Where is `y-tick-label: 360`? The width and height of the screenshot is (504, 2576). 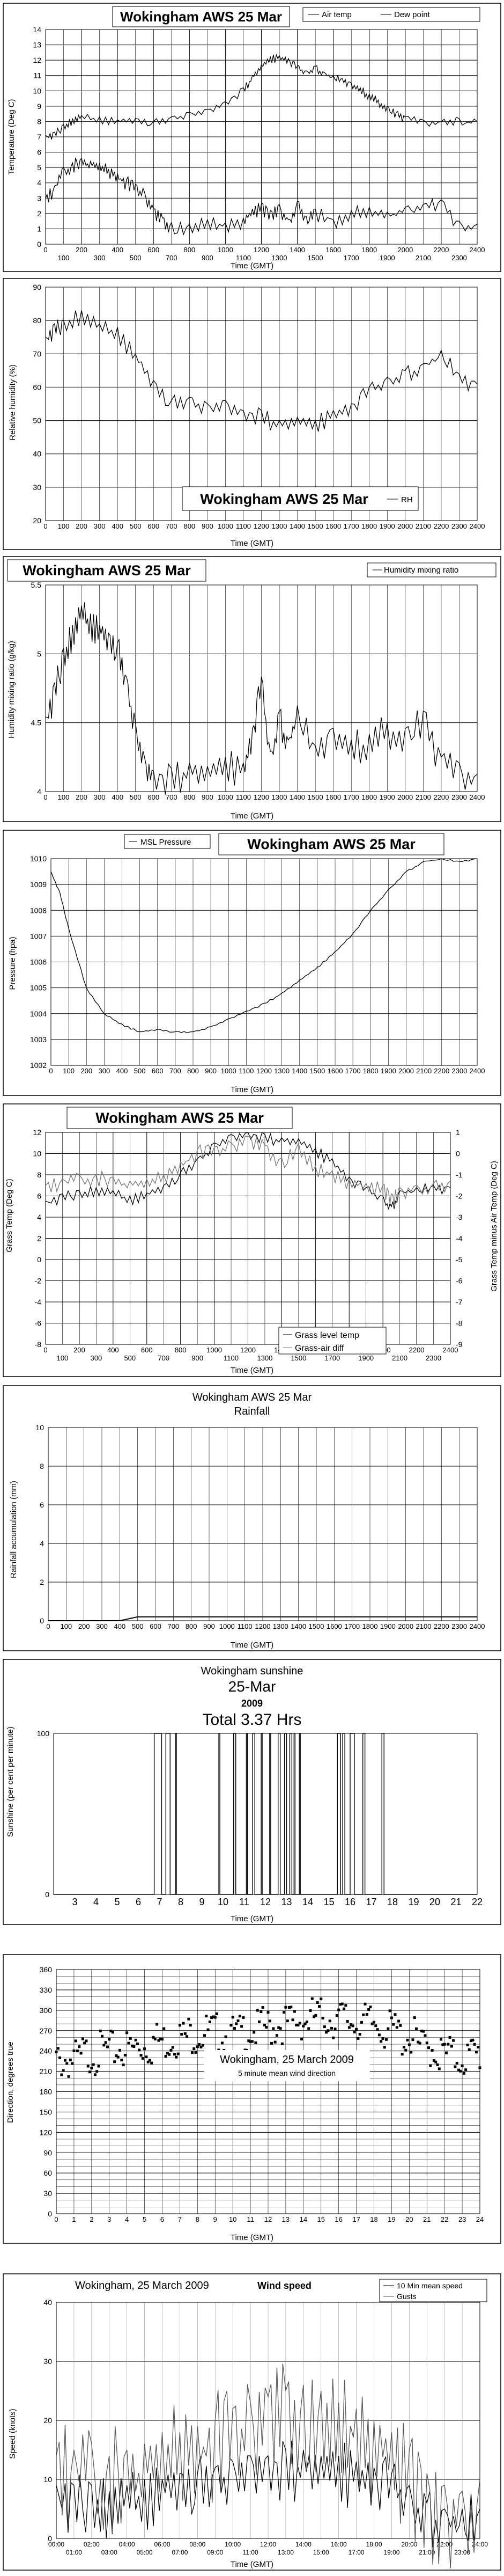
y-tick-label: 360 is located at coordinates (46, 1969).